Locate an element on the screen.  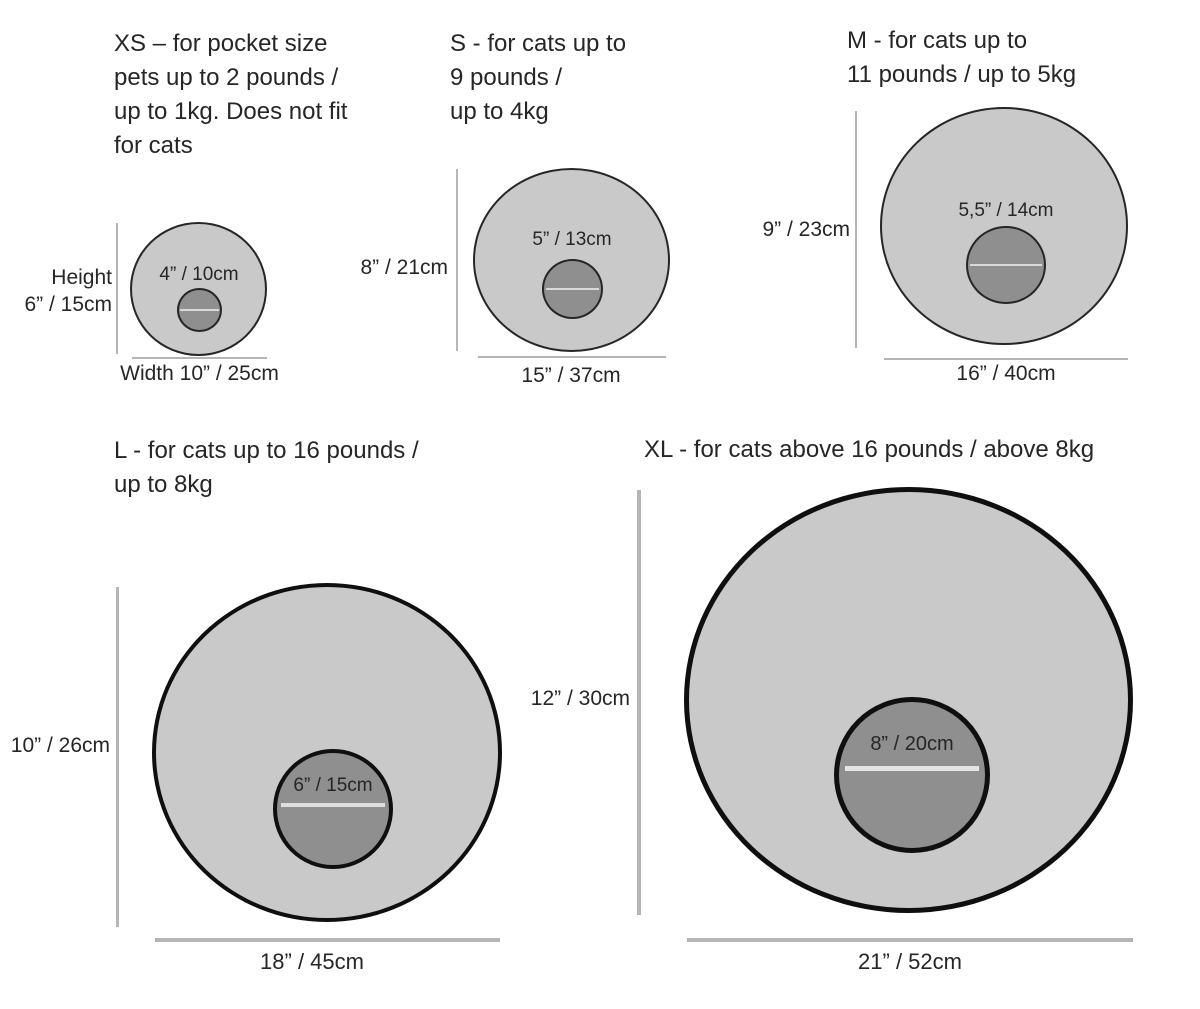
inner-diameter-label: 6” / 15cm is located at coordinates (333, 785).